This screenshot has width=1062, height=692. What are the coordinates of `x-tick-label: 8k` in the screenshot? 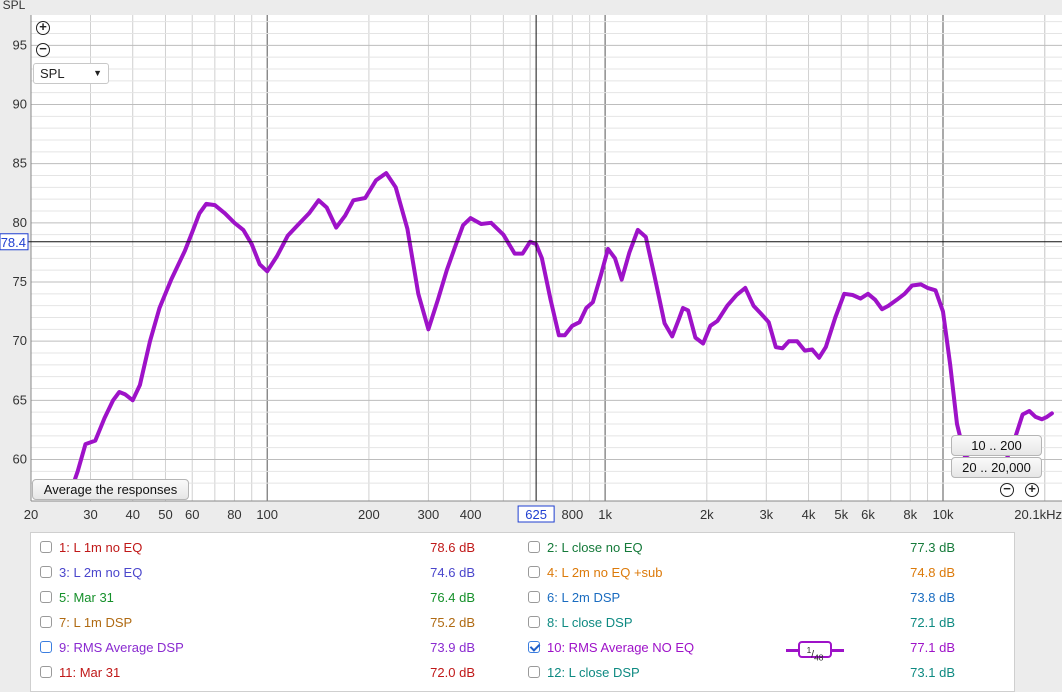 It's located at (910, 514).